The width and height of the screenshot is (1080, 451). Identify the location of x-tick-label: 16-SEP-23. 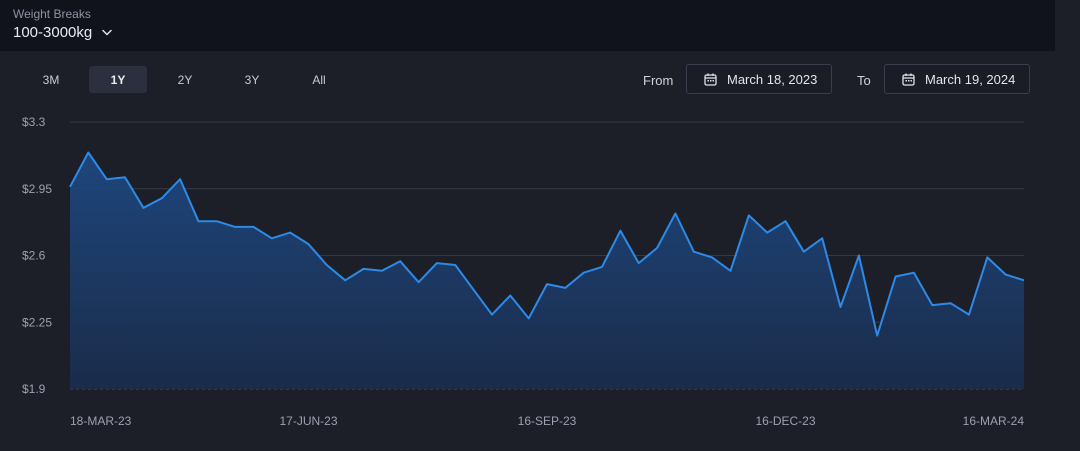
(547, 421).